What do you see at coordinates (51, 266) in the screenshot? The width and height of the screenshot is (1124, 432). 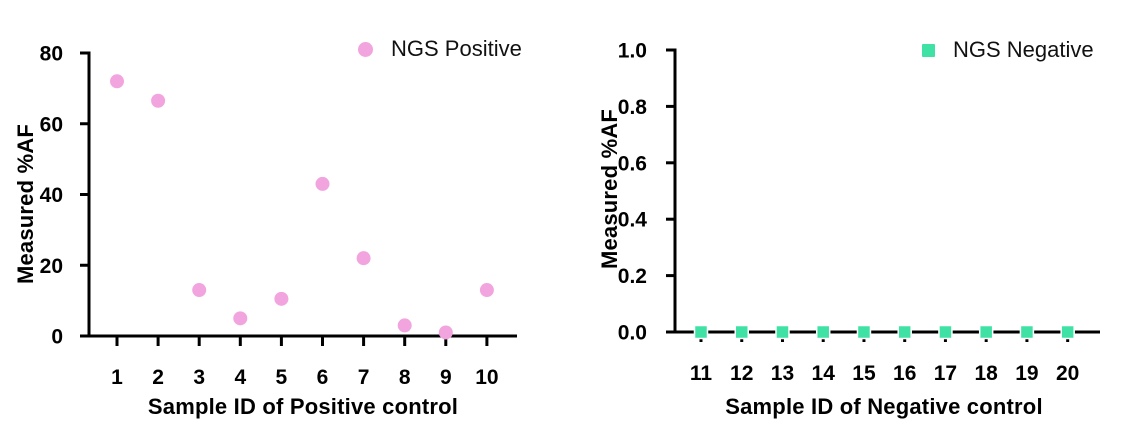 I see `y-tick-label: 20` at bounding box center [51, 266].